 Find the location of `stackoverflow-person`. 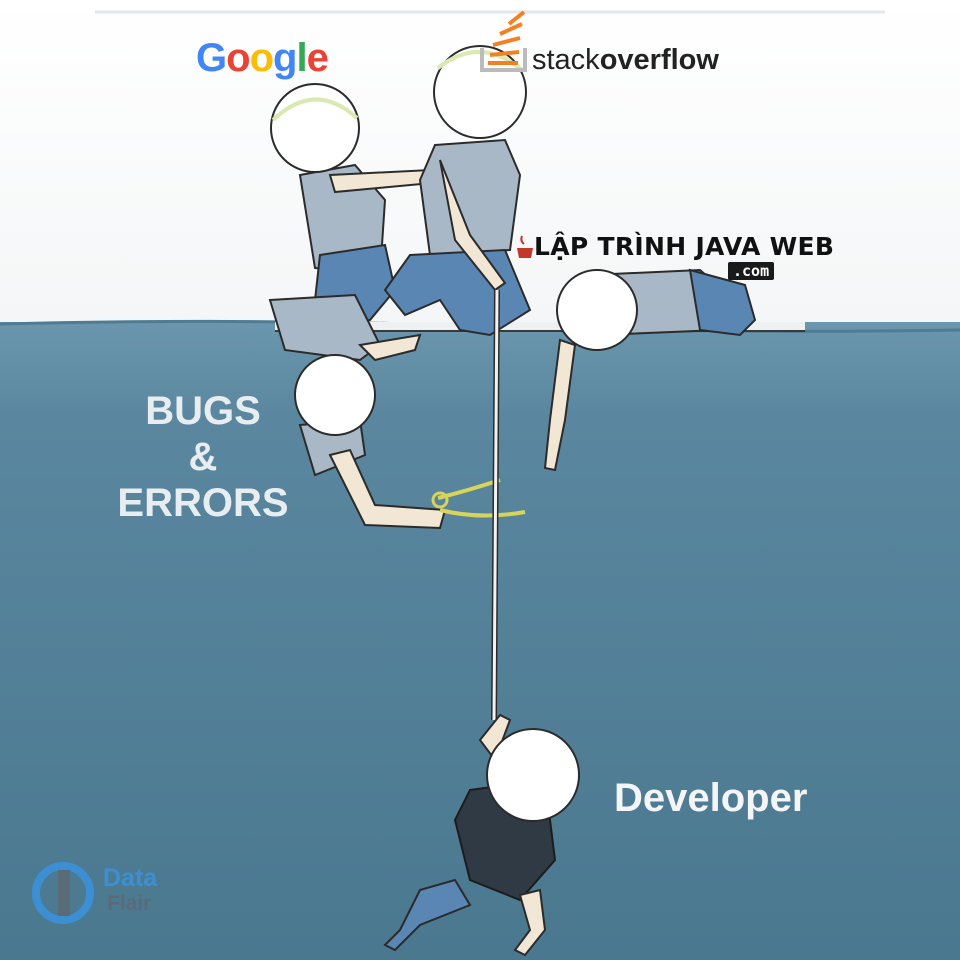

stackoverflow-person is located at coordinates (457, 191).